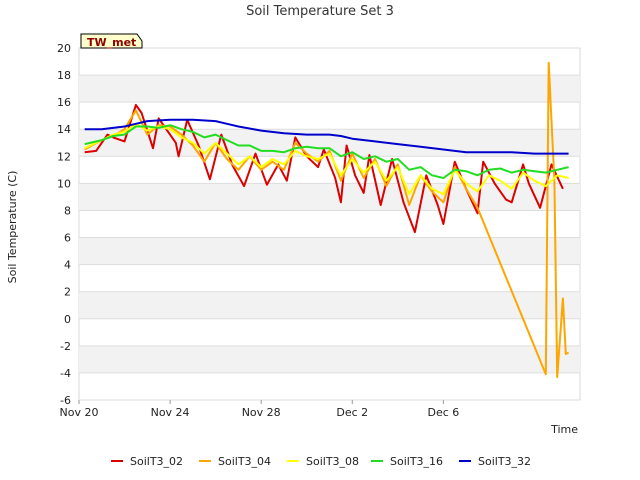  I want to click on badge-label: TW_met, so click(111, 42).